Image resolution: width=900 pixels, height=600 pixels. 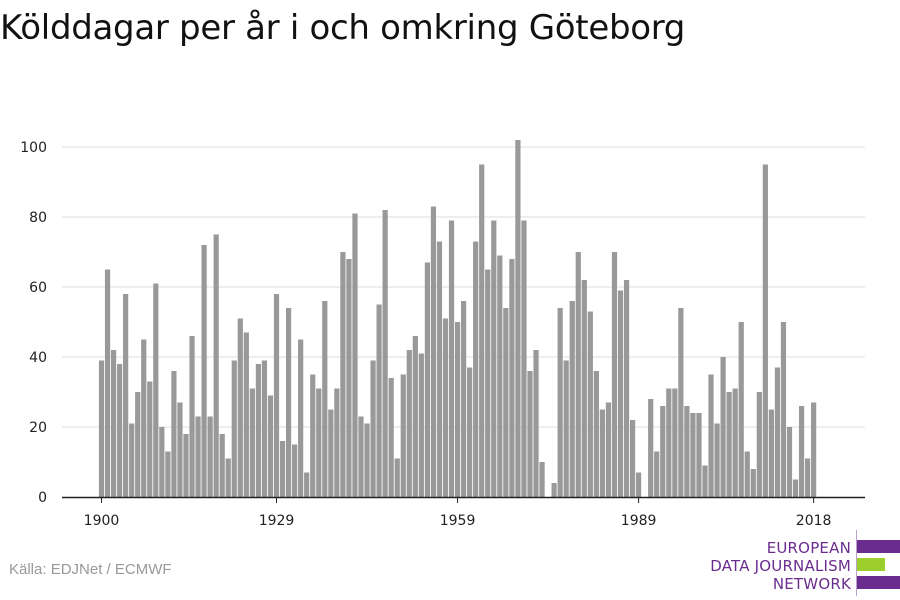 I want to click on bar-1983, so click(x=602, y=453).